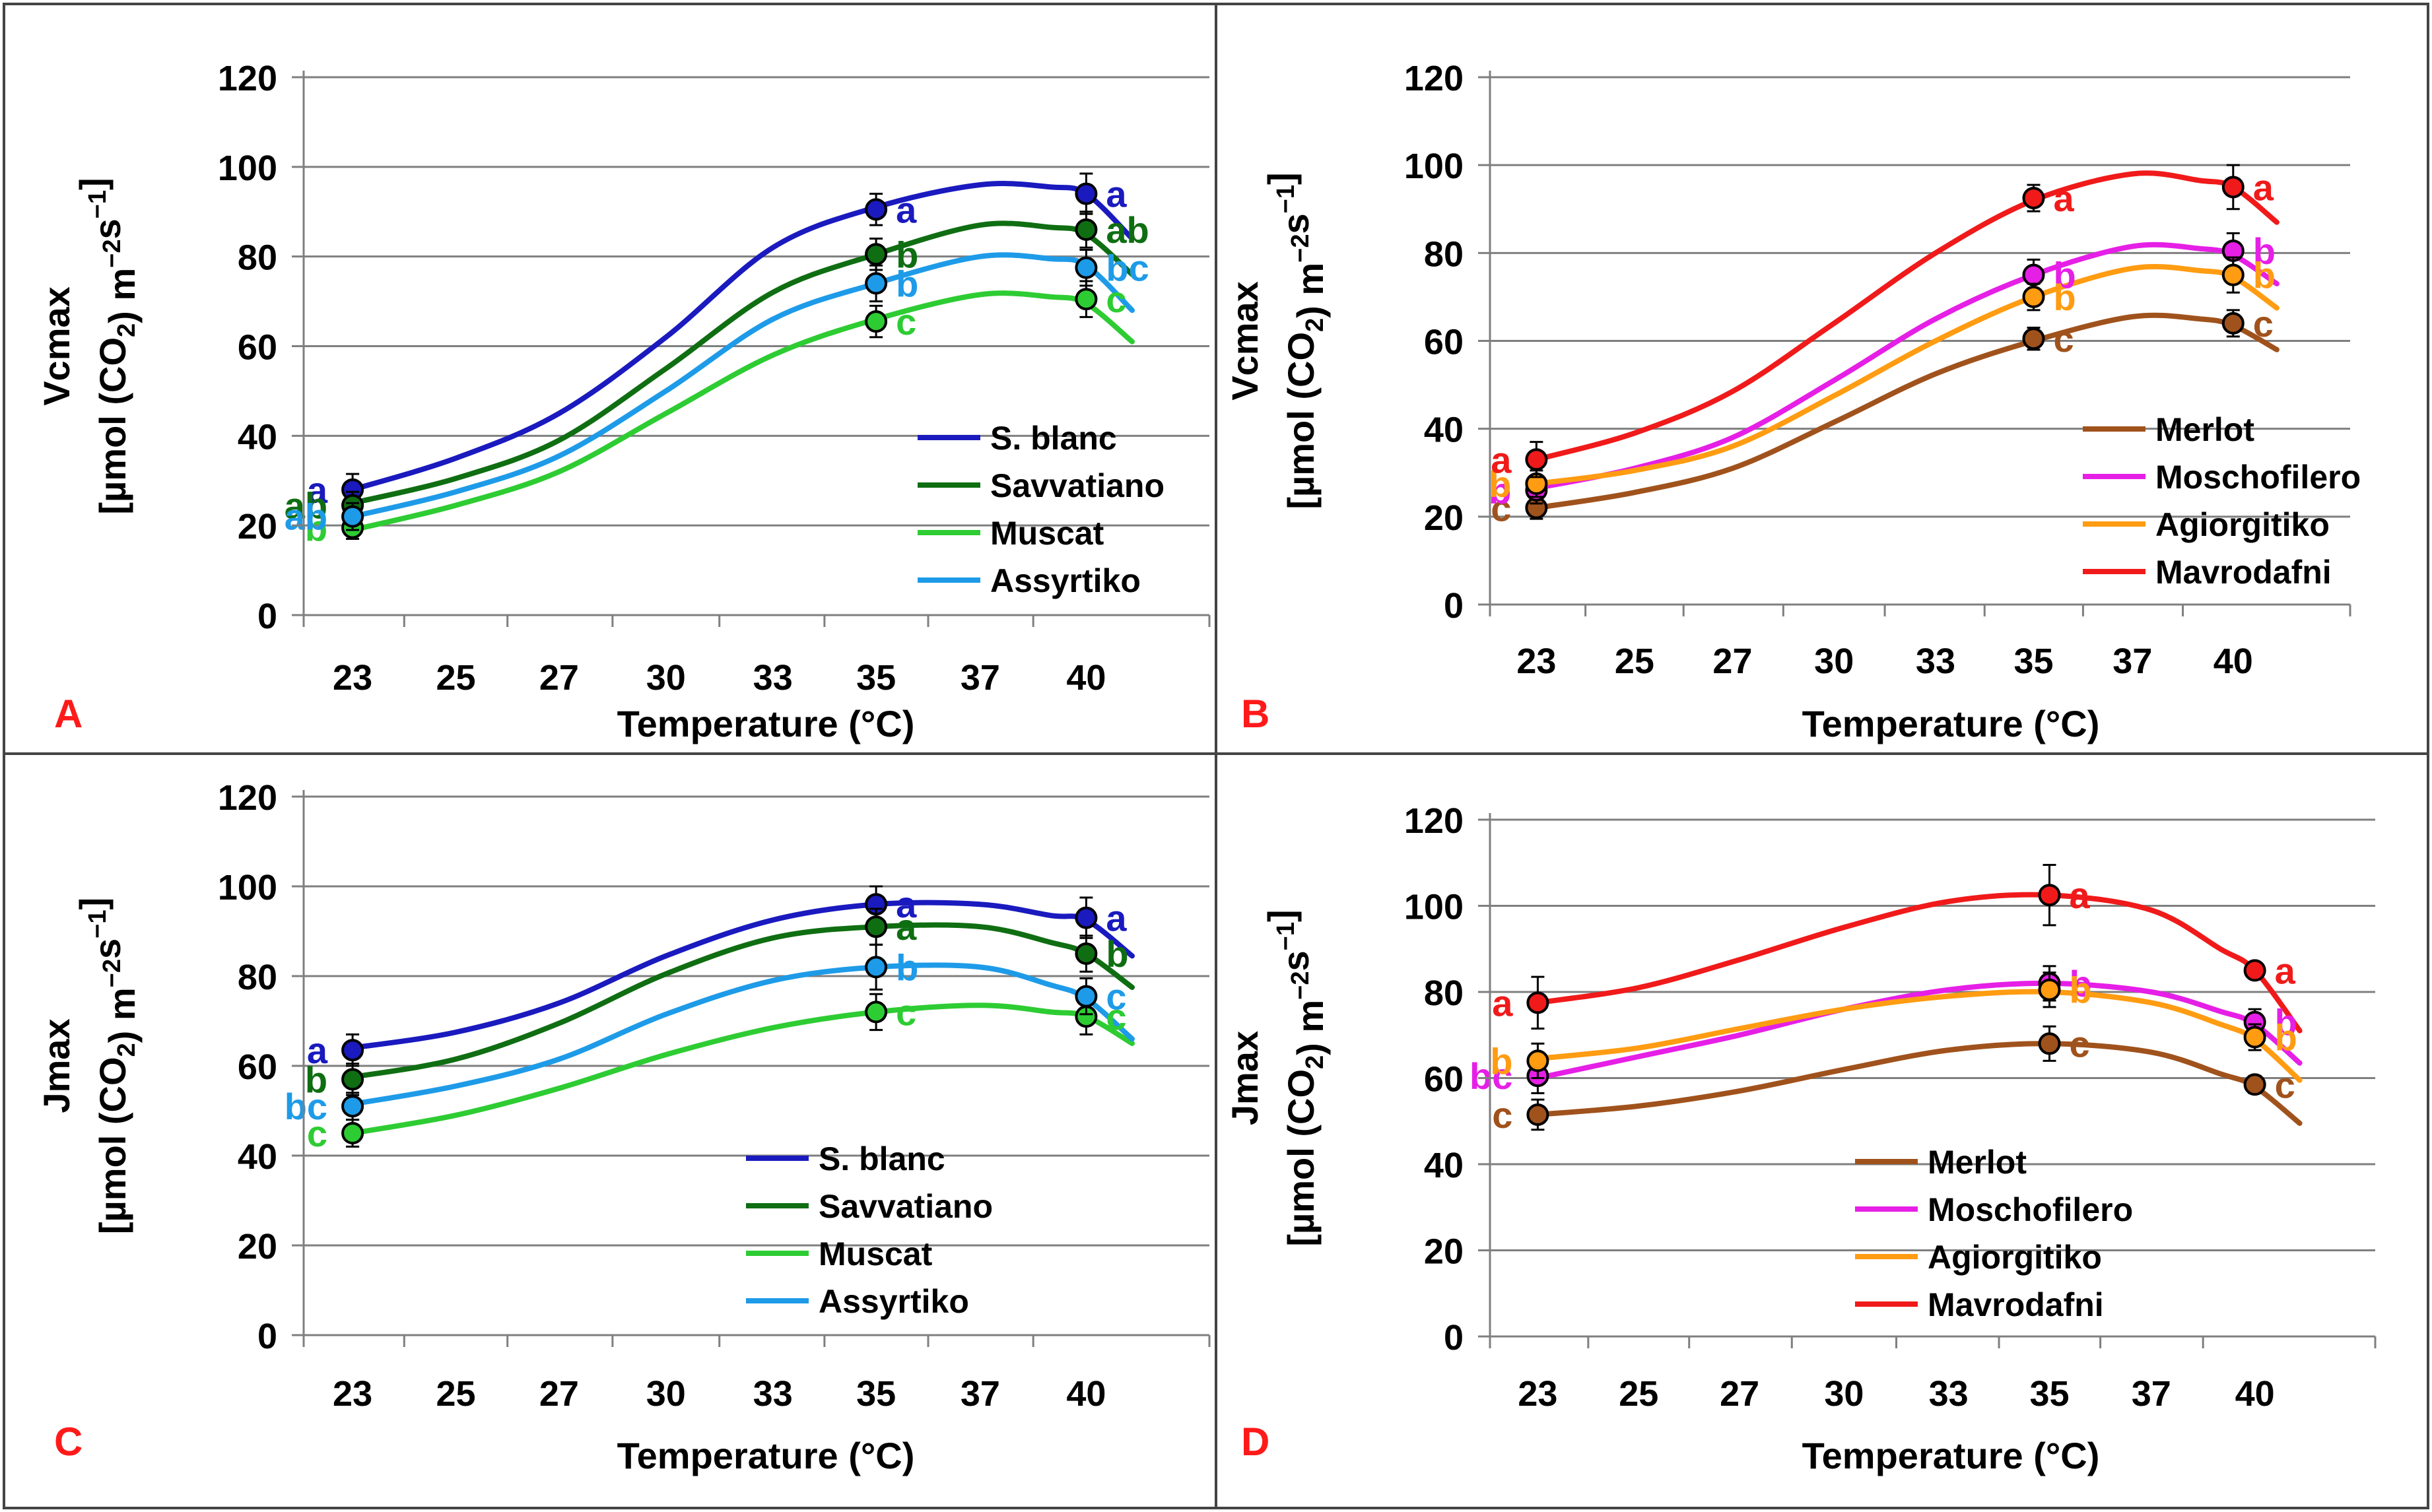  What do you see at coordinates (56, 1065) in the screenshot?
I see `panel-c-y-axis-label: Jmax` at bounding box center [56, 1065].